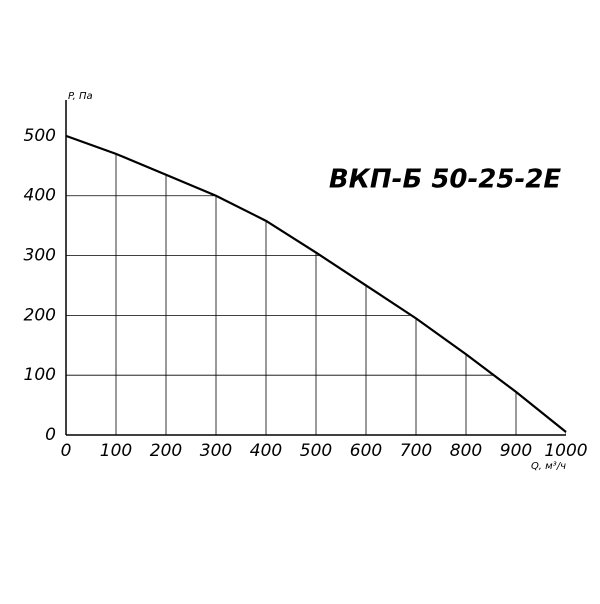 Image resolution: width=600 pixels, height=604 pixels. Describe the element at coordinates (66, 451) in the screenshot. I see `x-tick-label: 0` at that location.